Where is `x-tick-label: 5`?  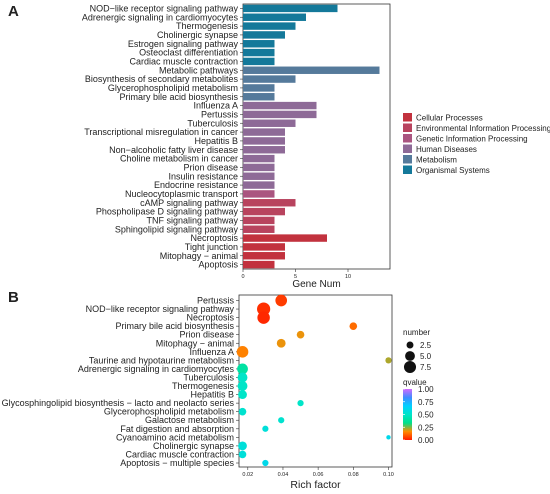
x-tick-label: 5 is located at coordinates (295, 277).